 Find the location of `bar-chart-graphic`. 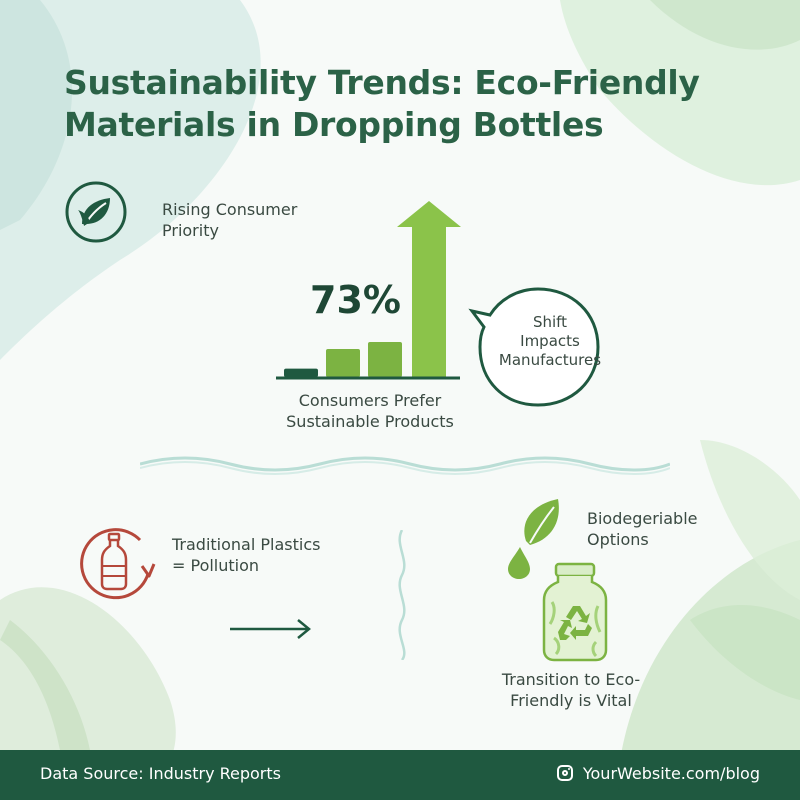

bar-chart-graphic is located at coordinates (368, 290).